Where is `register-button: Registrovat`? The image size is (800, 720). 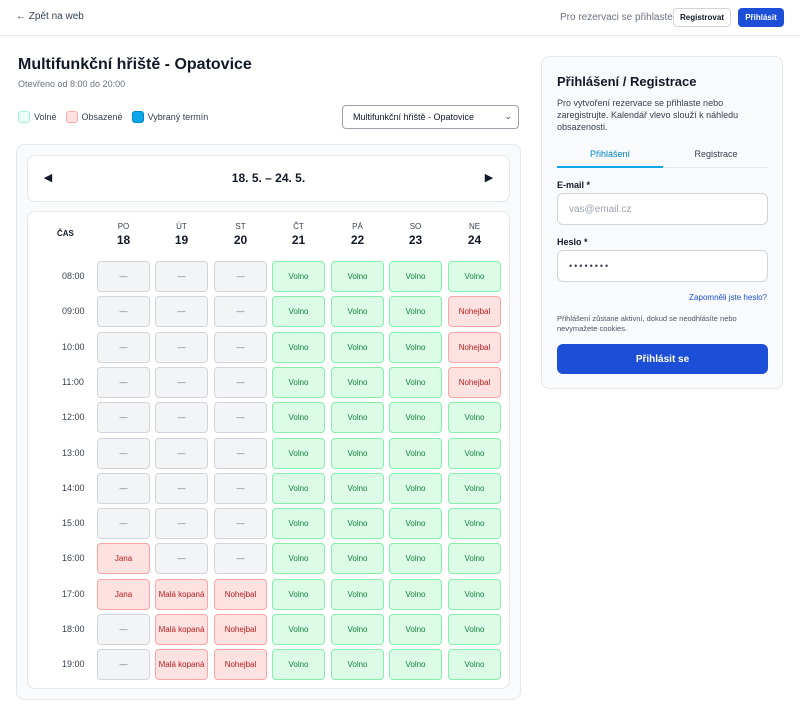 register-button: Registrovat is located at coordinates (702, 17).